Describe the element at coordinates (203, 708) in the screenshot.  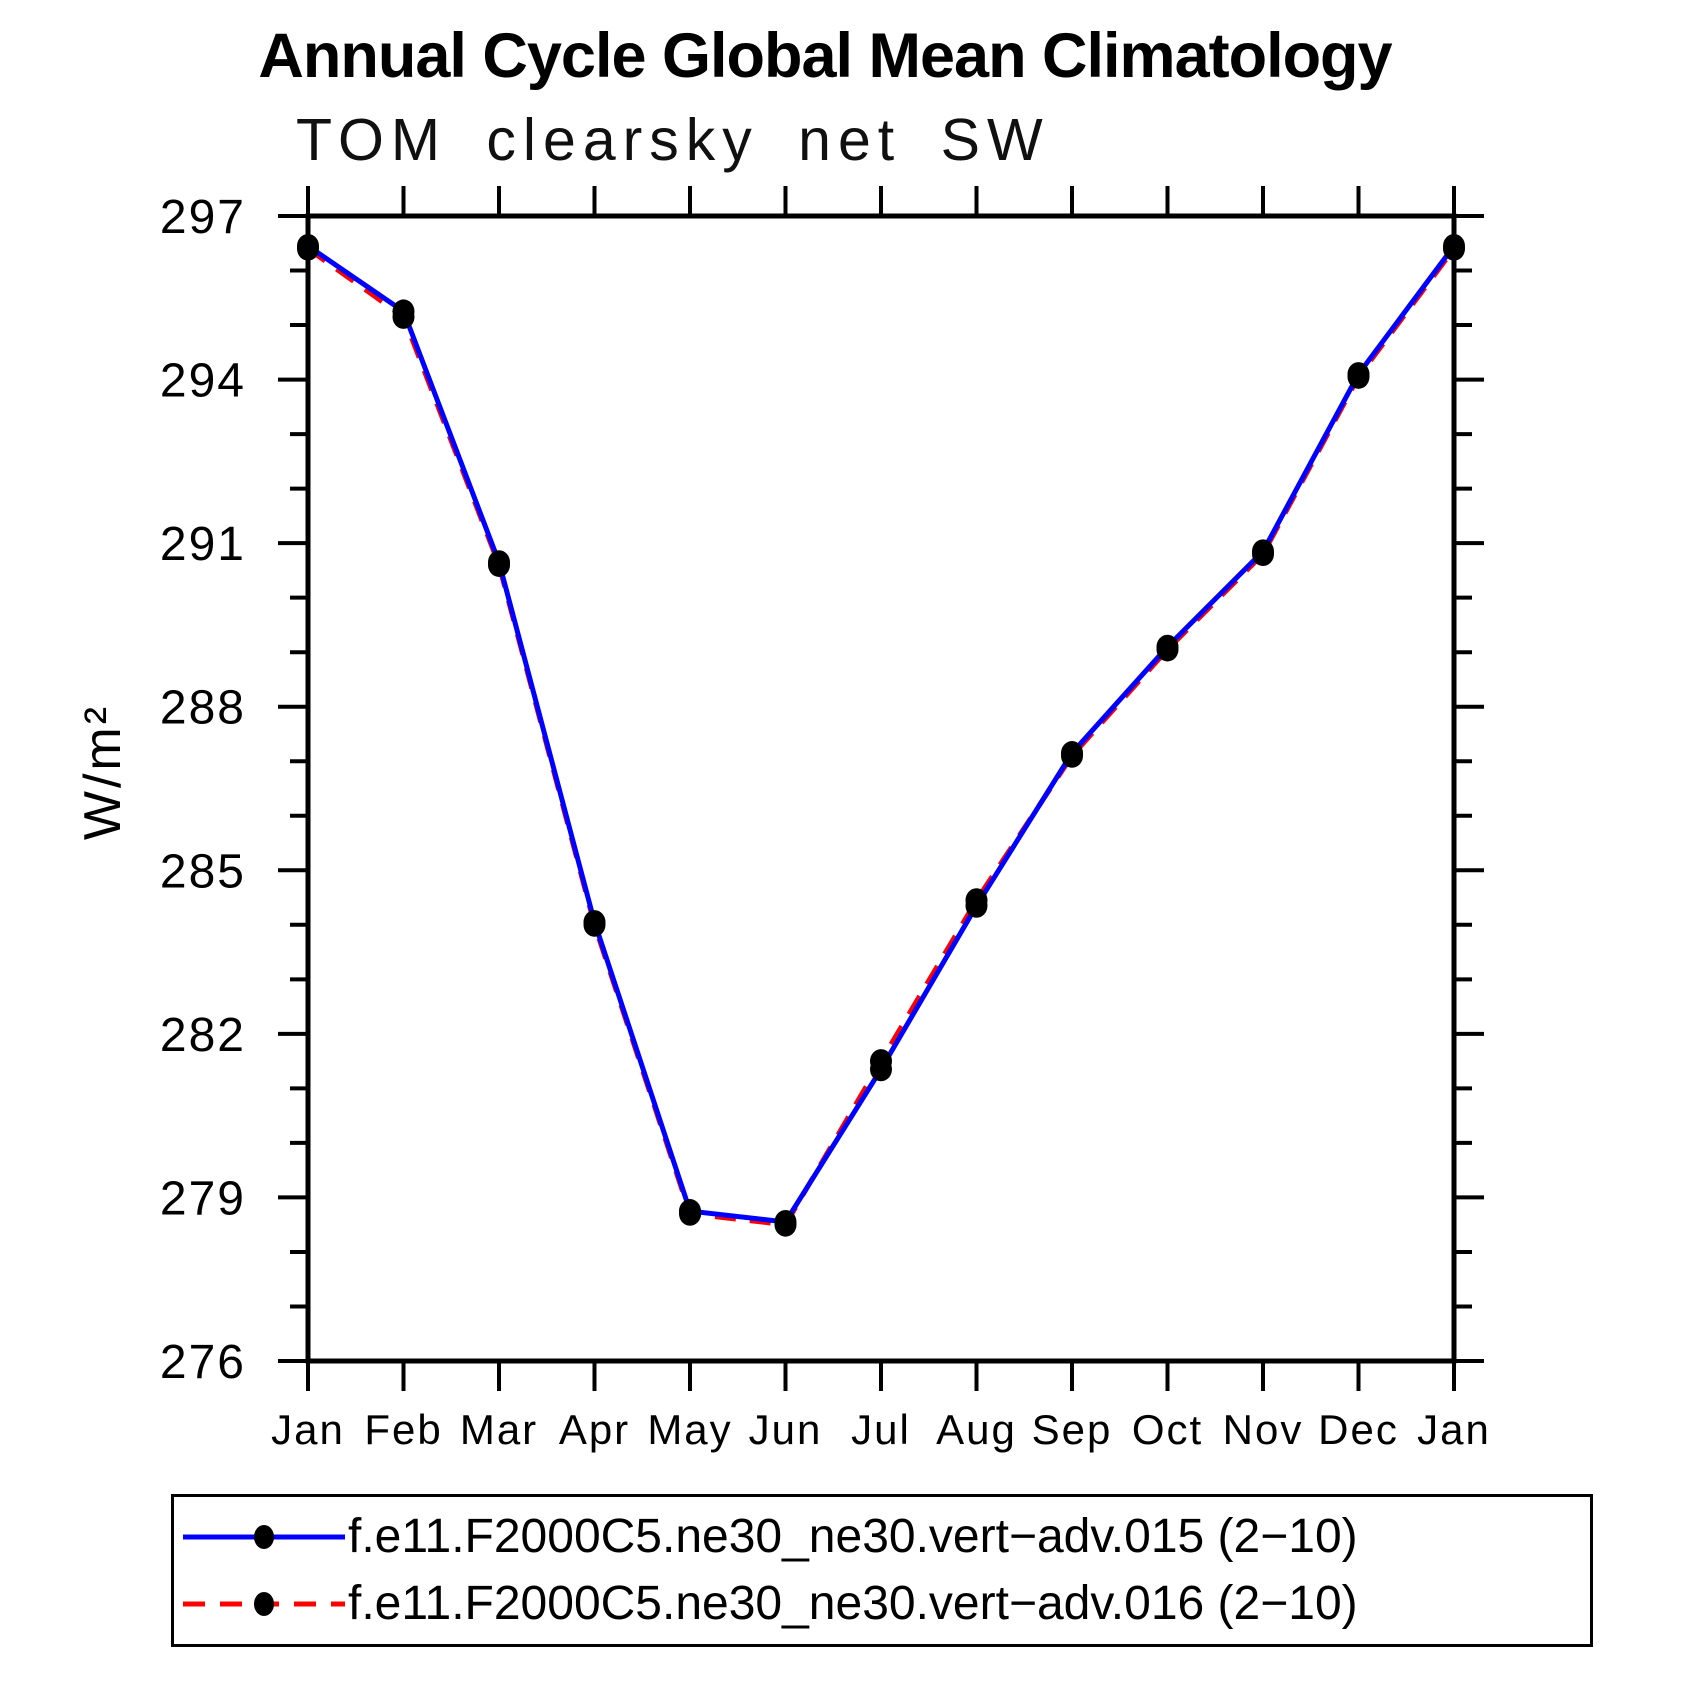
I see `y-axis-tick-label: 288` at that location.